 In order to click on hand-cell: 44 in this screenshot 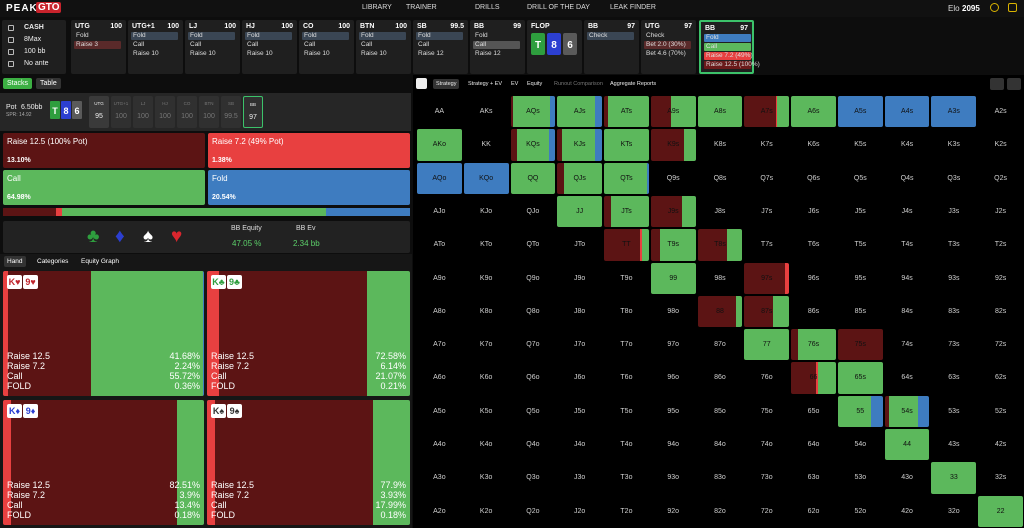, I will do `click(907, 445)`.